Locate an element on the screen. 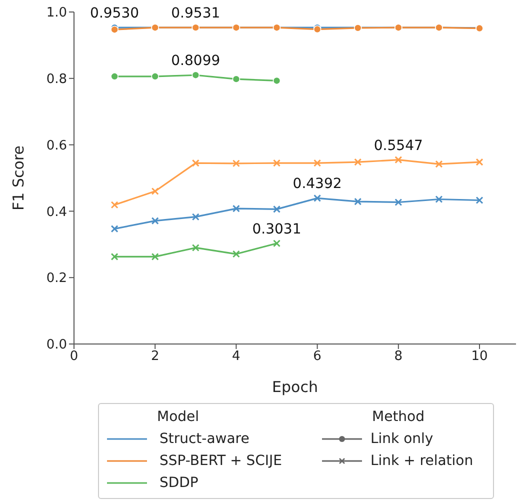 The height and width of the screenshot is (504, 517). legend-label: Link only is located at coordinates (402, 439).